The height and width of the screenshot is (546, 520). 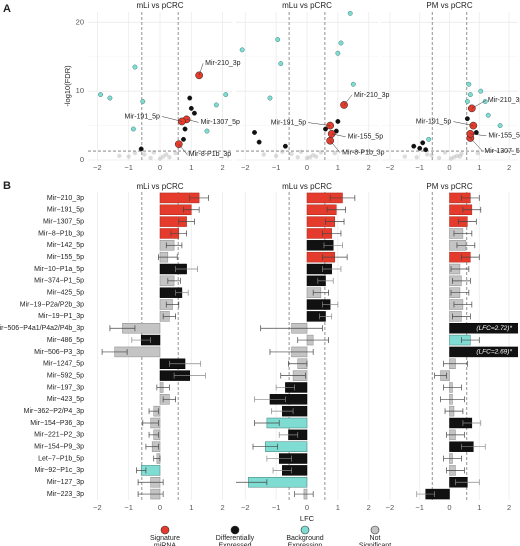 I want to click on x-axis-label: LFC, so click(x=307, y=518).